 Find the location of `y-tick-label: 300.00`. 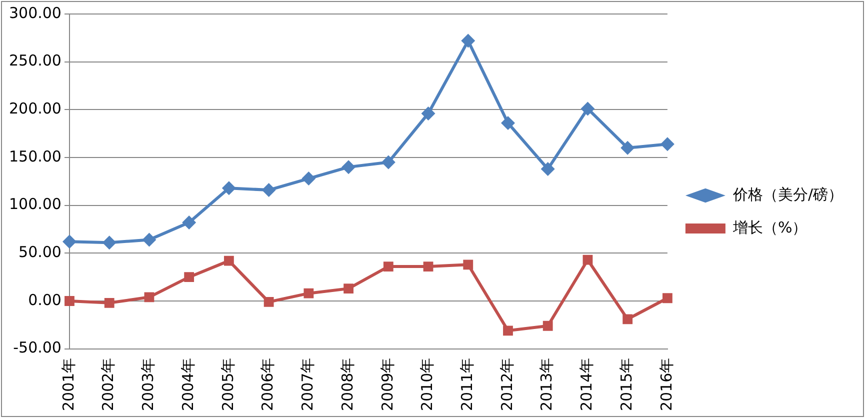

y-tick-label: 300.00 is located at coordinates (35, 13).